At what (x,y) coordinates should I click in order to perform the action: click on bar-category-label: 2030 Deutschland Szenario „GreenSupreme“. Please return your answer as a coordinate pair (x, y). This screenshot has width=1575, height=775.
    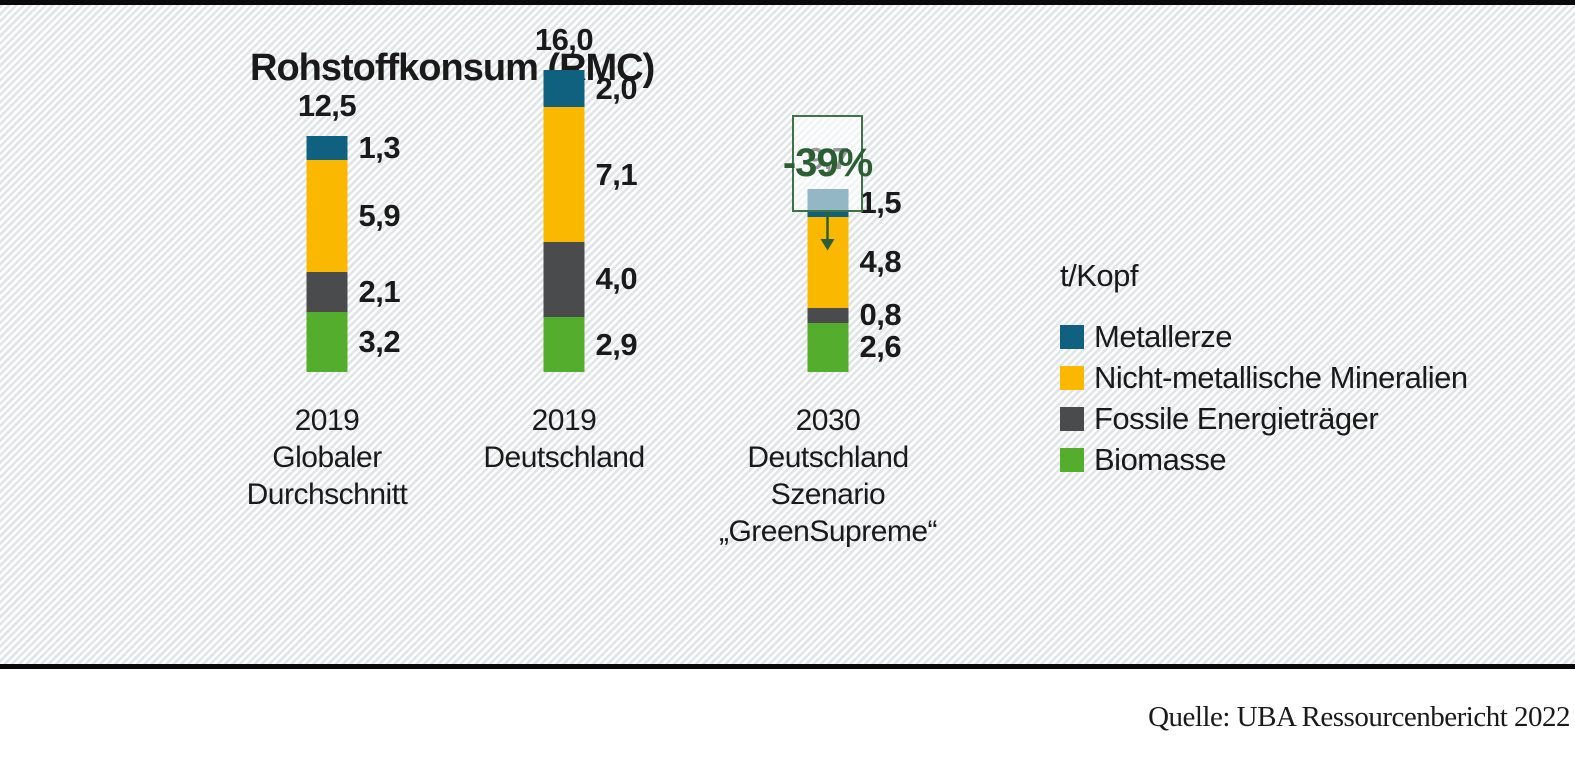
    Looking at the image, I should click on (828, 476).